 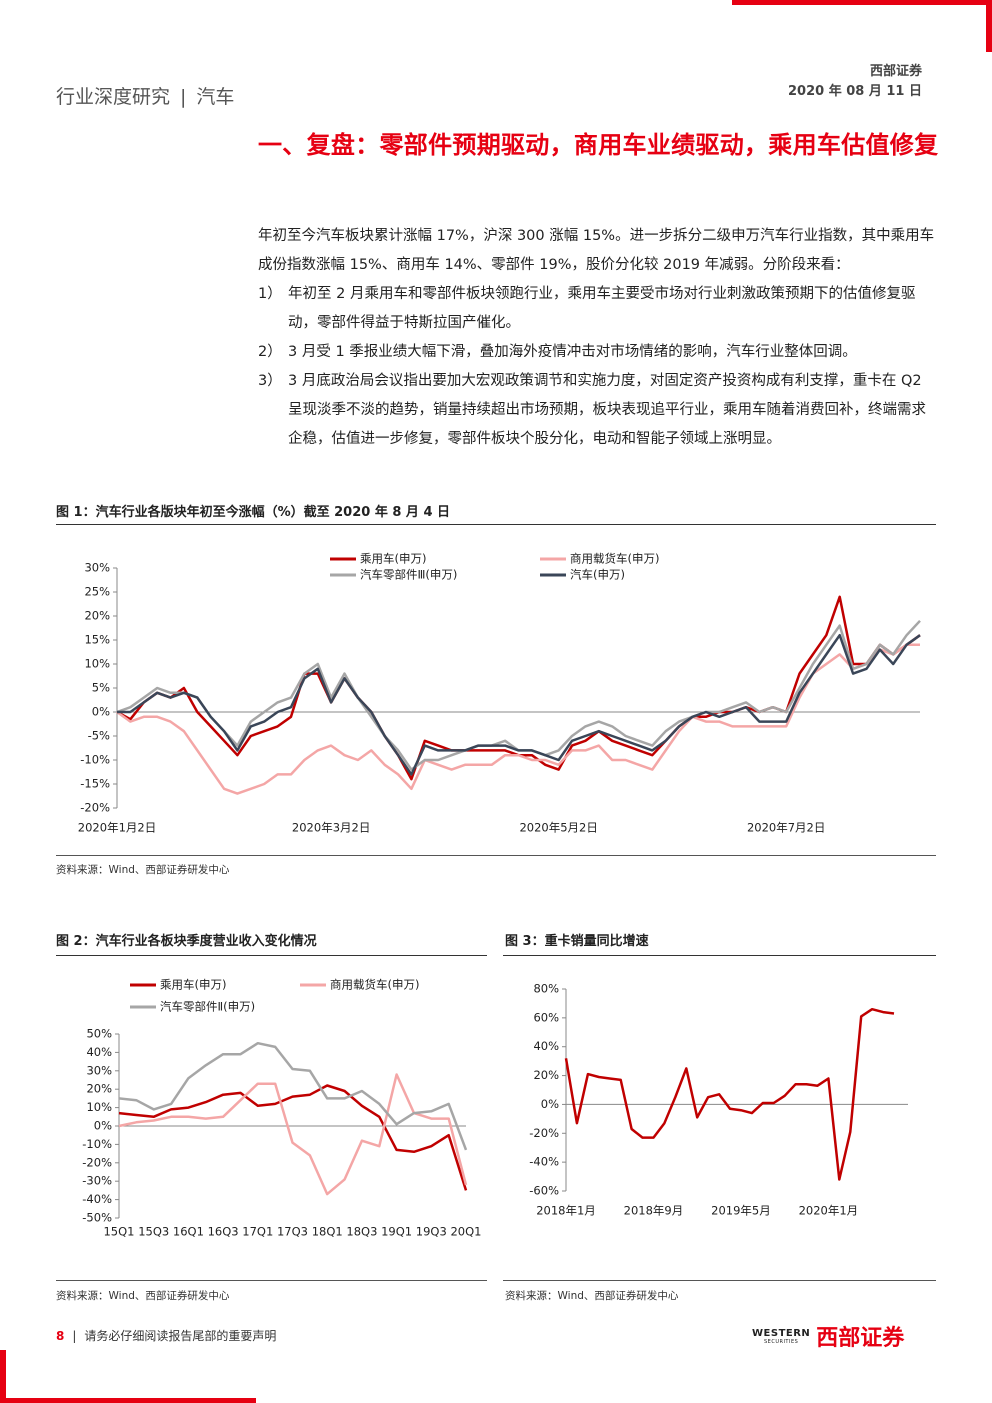 I want to click on x-tick-label: 2020年7月2日, so click(x=786, y=828).